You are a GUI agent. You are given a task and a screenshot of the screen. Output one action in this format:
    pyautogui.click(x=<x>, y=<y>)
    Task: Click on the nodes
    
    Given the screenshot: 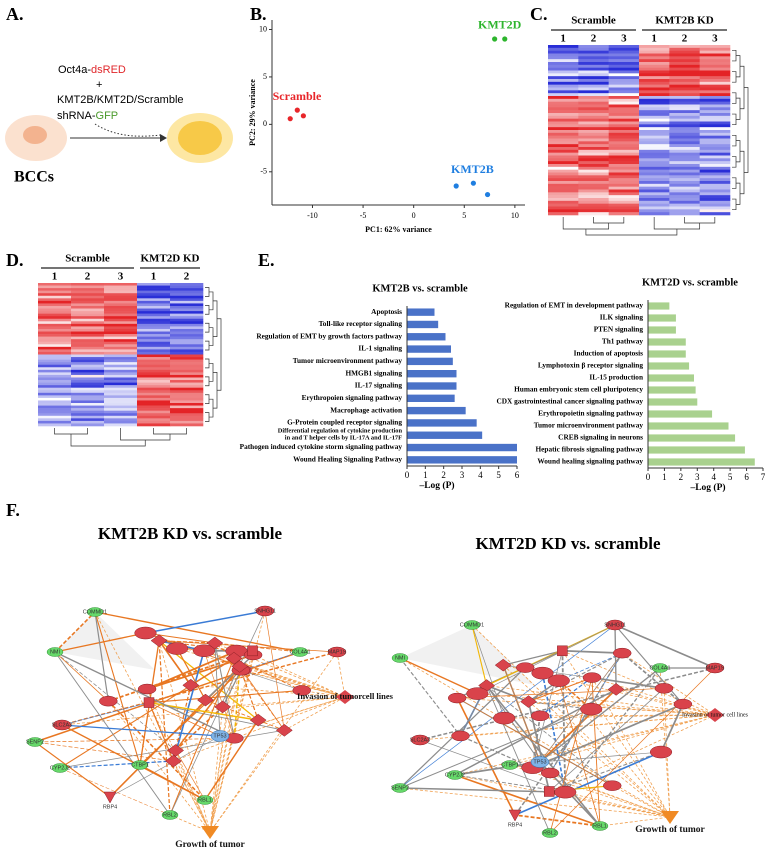 What is the action you would take?
    pyautogui.click(x=558, y=728)
    